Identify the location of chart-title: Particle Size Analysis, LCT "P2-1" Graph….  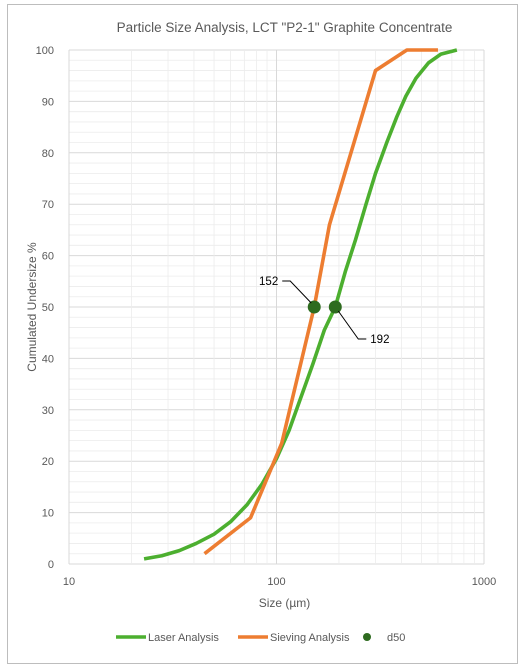
(285, 27).